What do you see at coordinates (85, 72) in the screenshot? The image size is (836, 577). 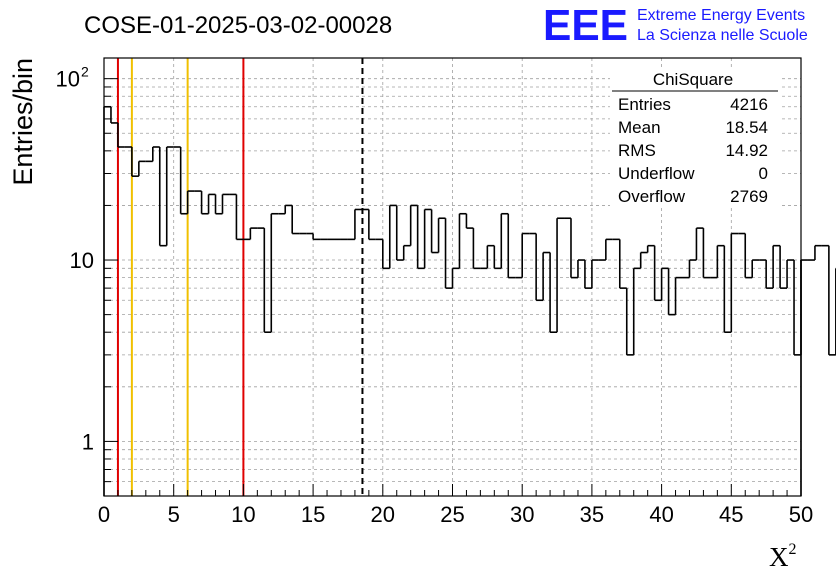 I see `y-tick-label-exponent: 2` at bounding box center [85, 72].